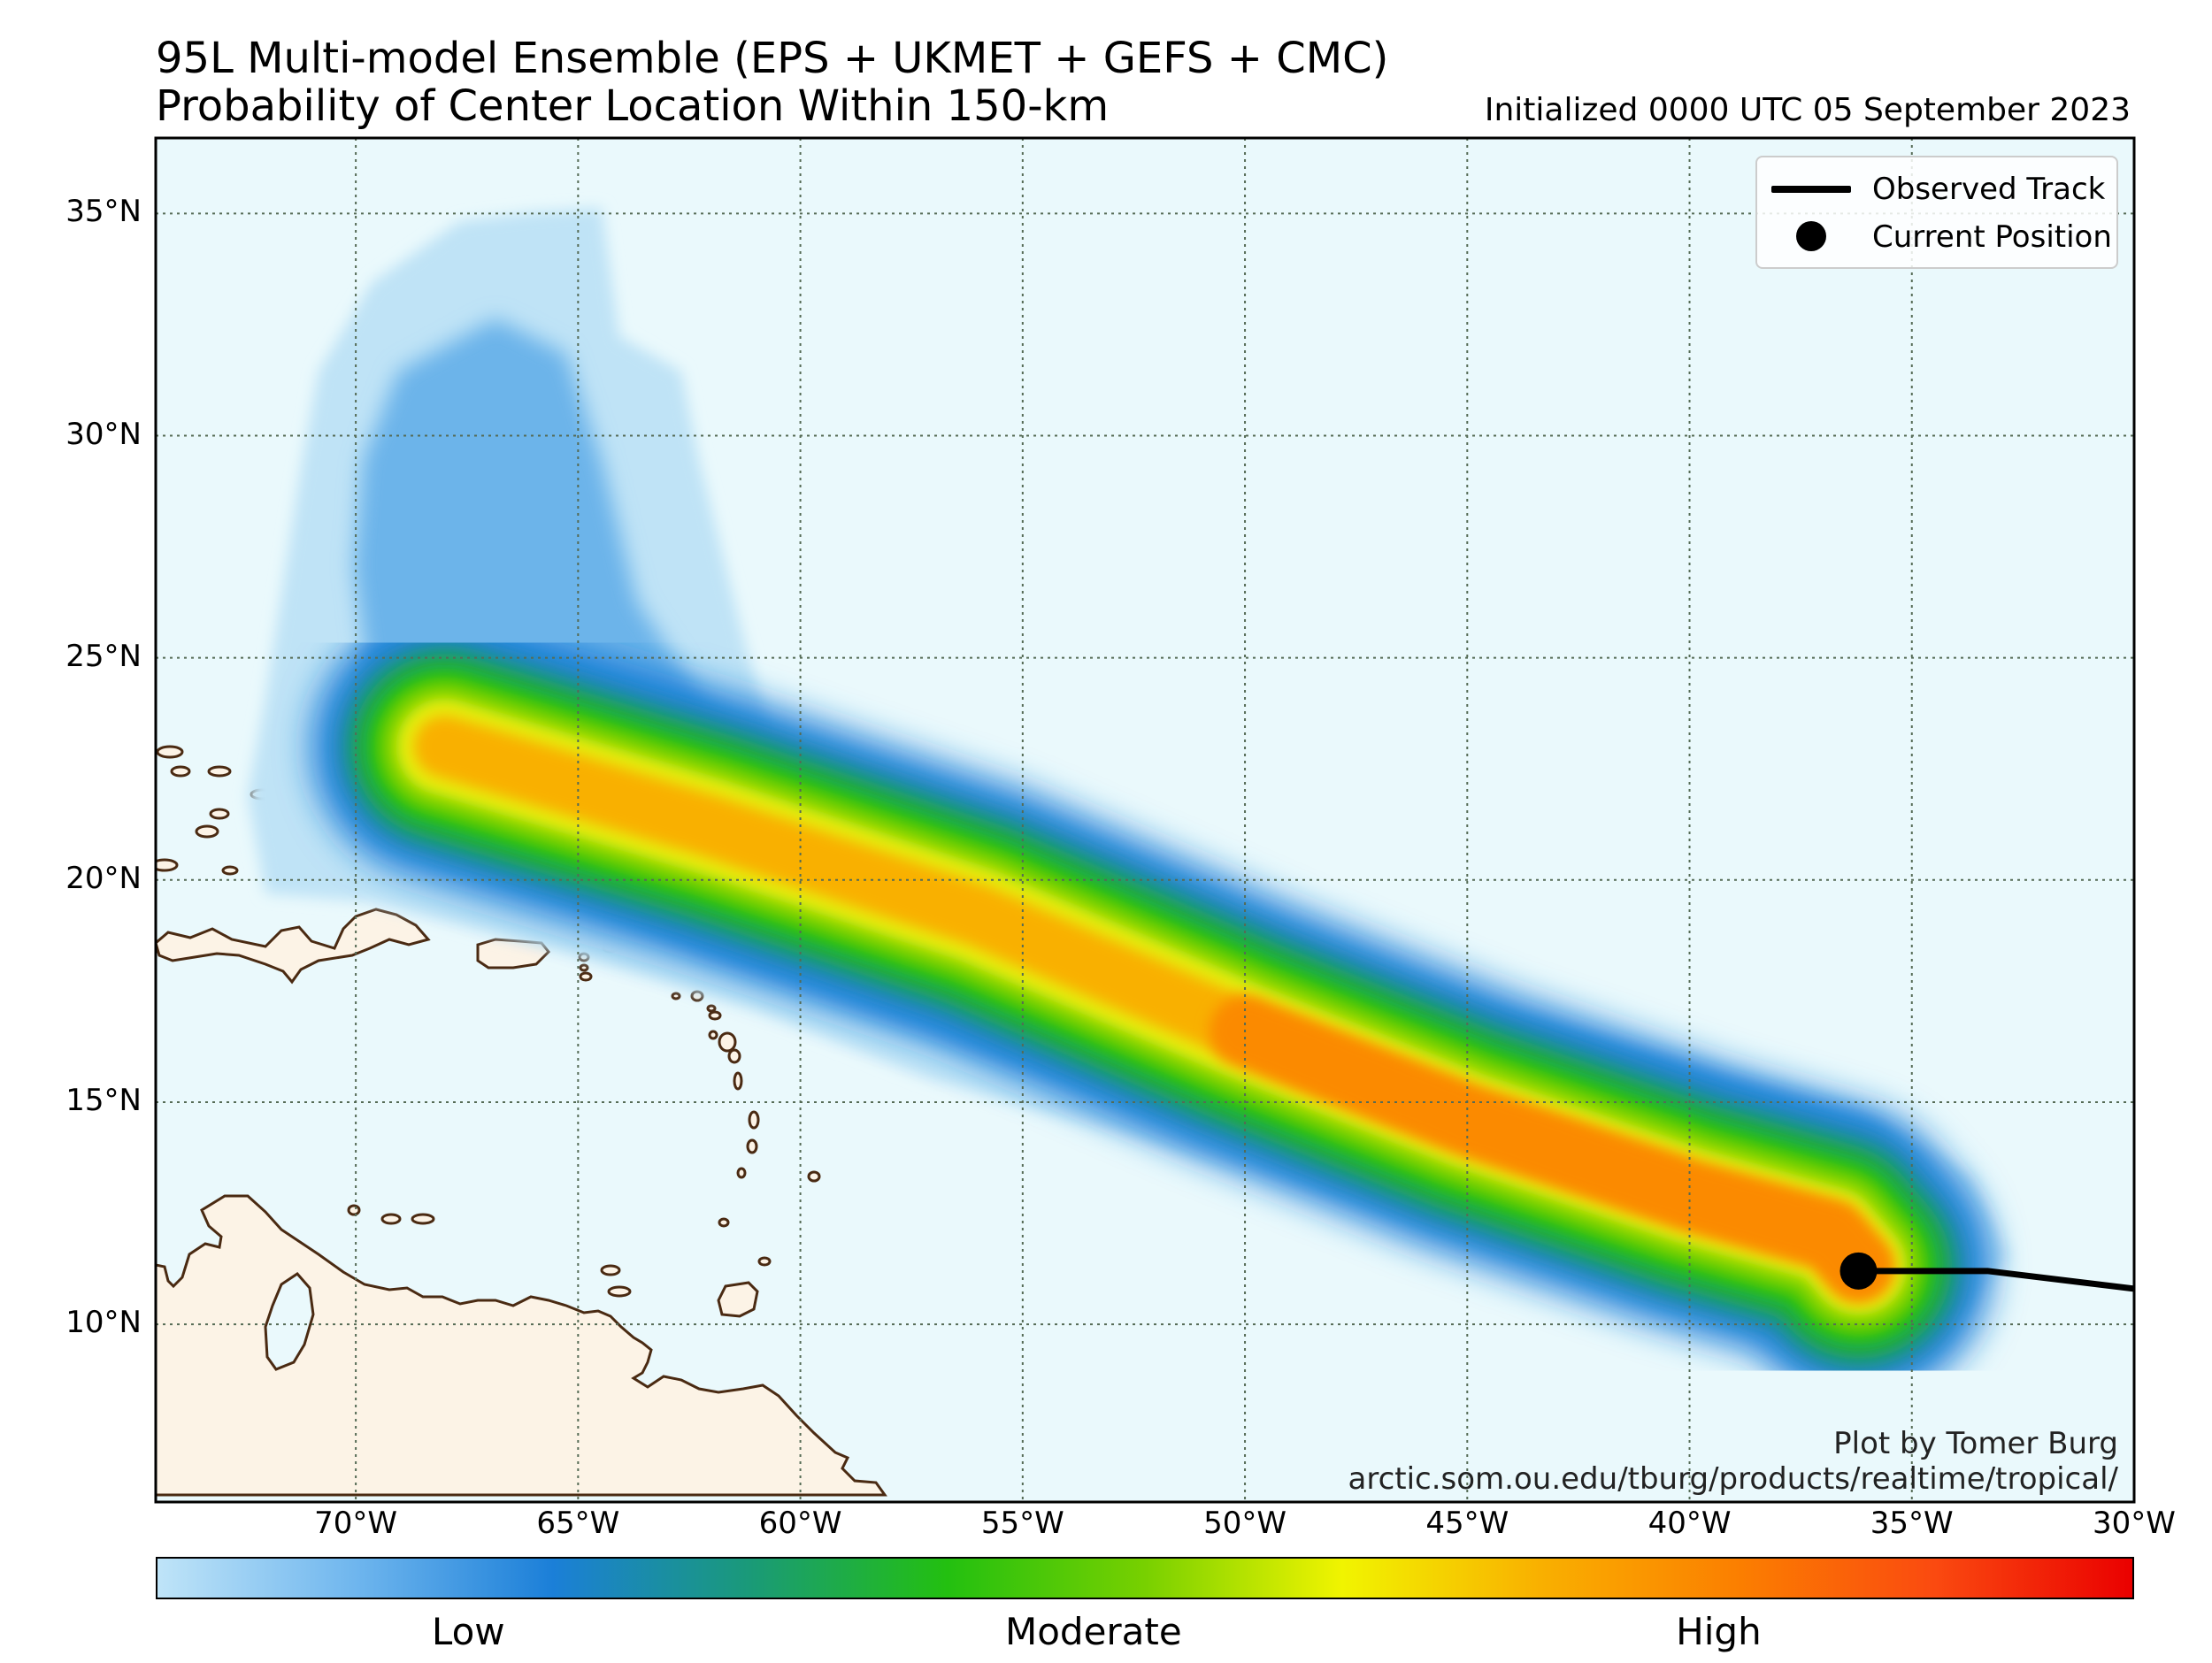 This screenshot has width=2212, height=1663. I want to click on legend-label-current-position: Current Position, so click(1992, 237).